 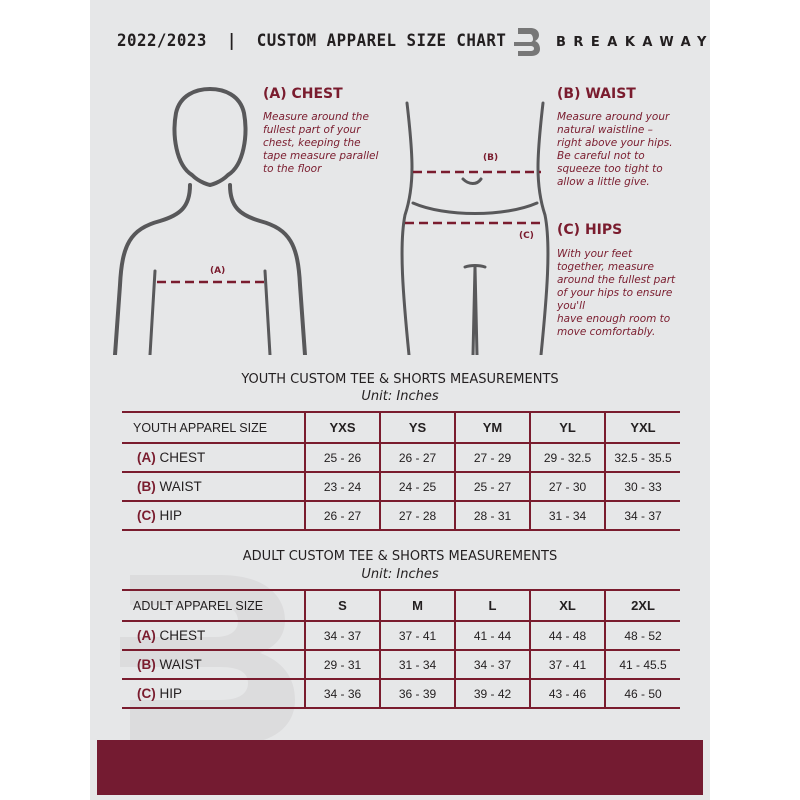 I want to click on measure-value: 27 - 28, so click(x=417, y=515).